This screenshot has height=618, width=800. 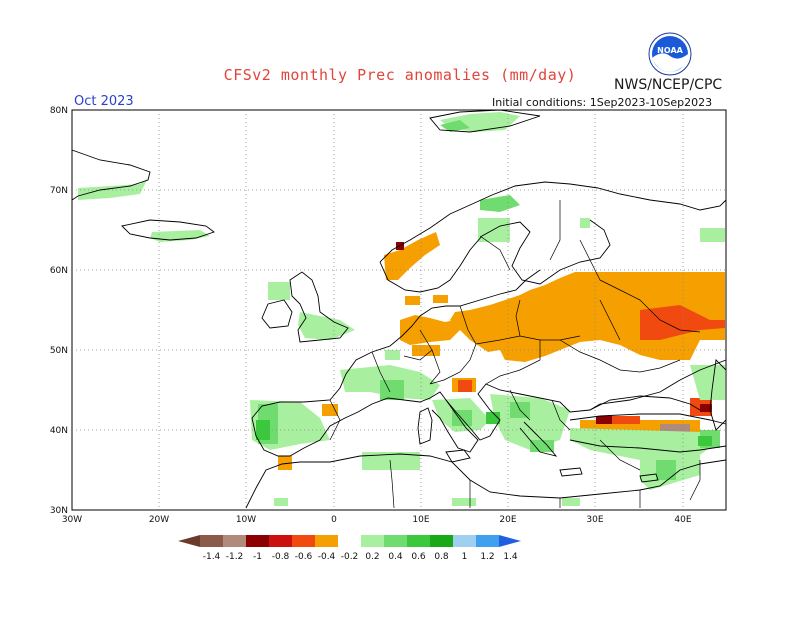 What do you see at coordinates (510, 541) in the screenshot?
I see `colorbar-arrow-right` at bounding box center [510, 541].